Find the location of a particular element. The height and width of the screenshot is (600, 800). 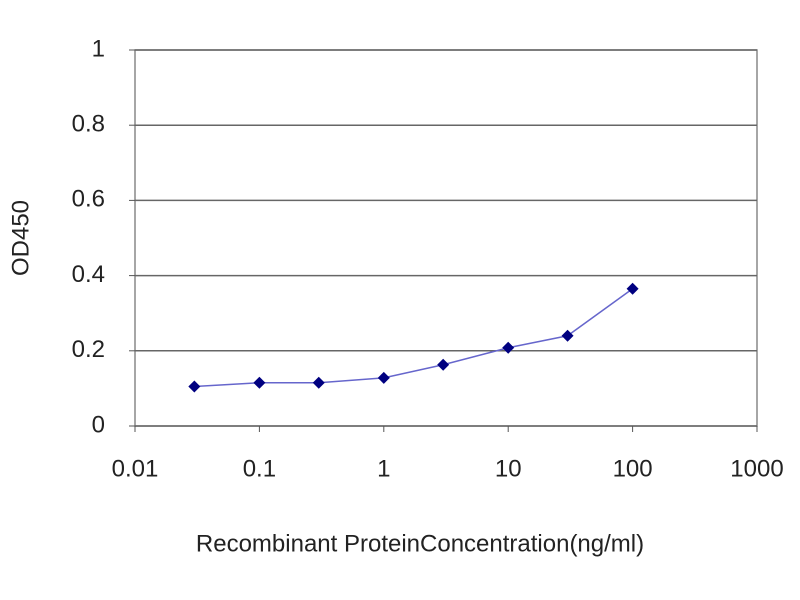

x-tick-label: 1 is located at coordinates (383, 468).